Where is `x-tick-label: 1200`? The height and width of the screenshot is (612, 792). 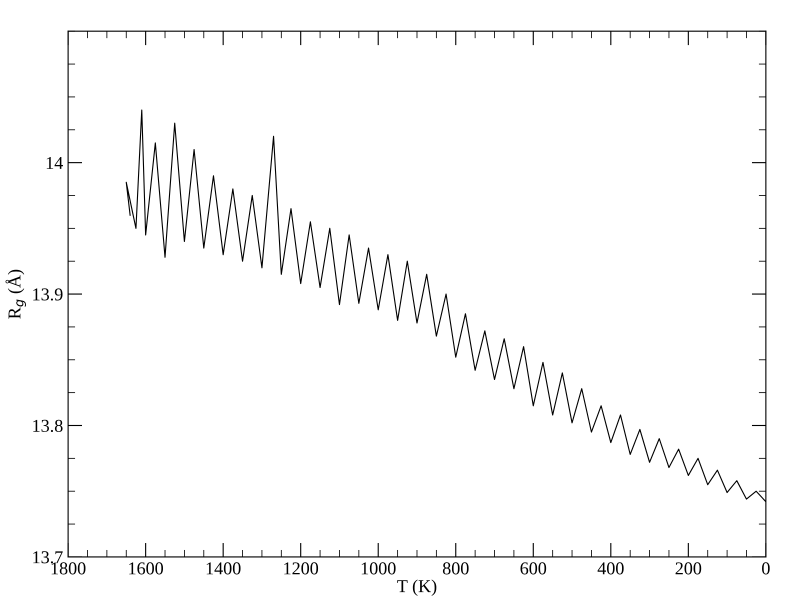
x-tick-label: 1200 is located at coordinates (301, 568).